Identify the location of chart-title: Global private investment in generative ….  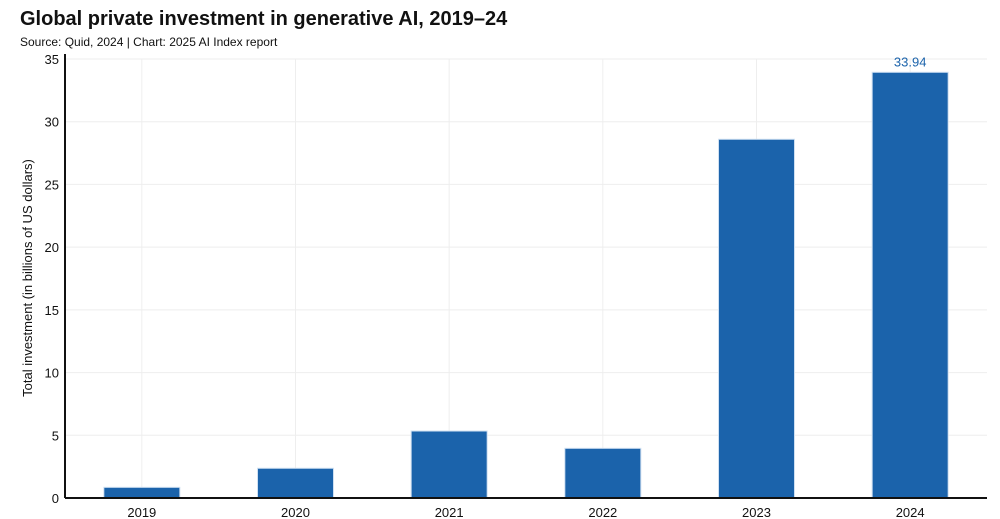
(264, 19).